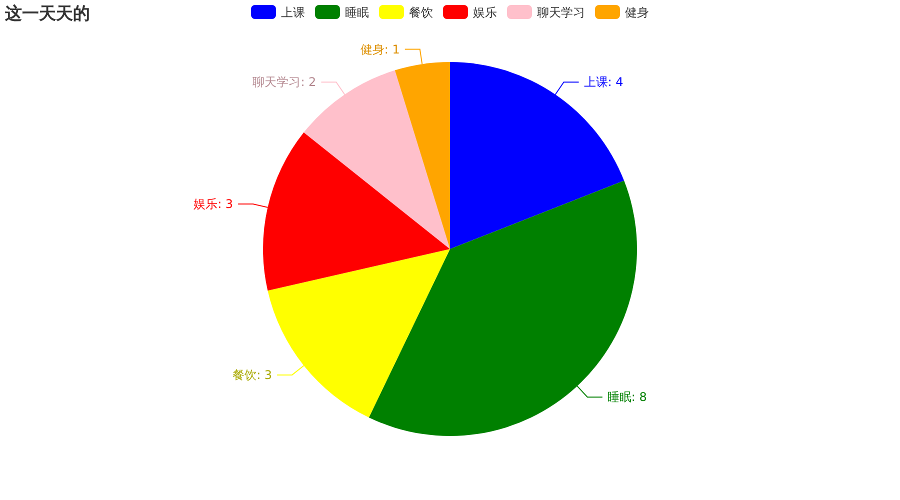  What do you see at coordinates (214, 204) in the screenshot?
I see `data-label: 娱乐: 3` at bounding box center [214, 204].